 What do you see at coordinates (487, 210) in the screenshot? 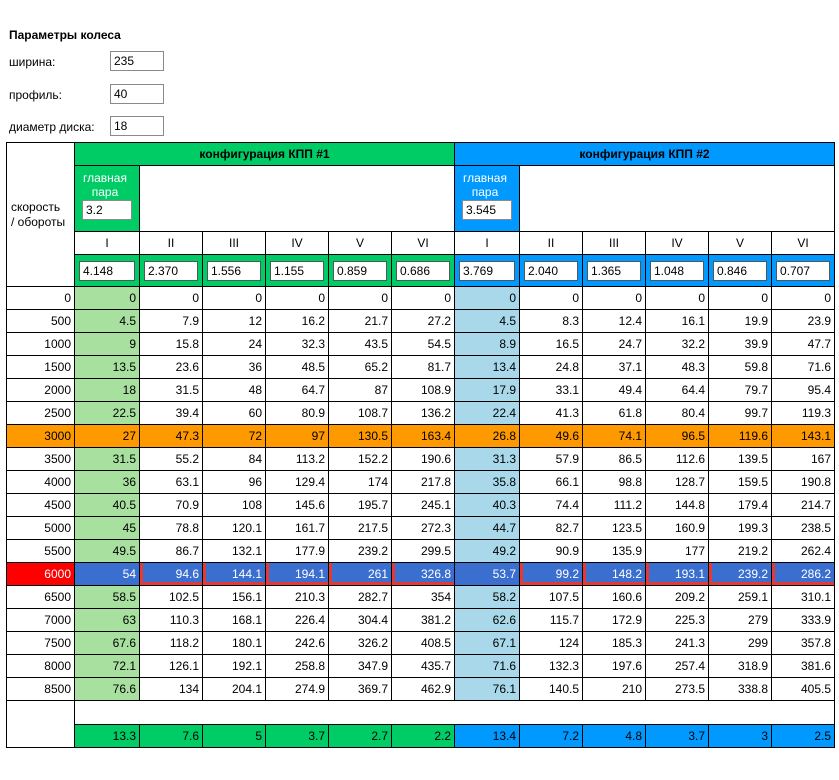
I see `config2-main-pair-input` at bounding box center [487, 210].